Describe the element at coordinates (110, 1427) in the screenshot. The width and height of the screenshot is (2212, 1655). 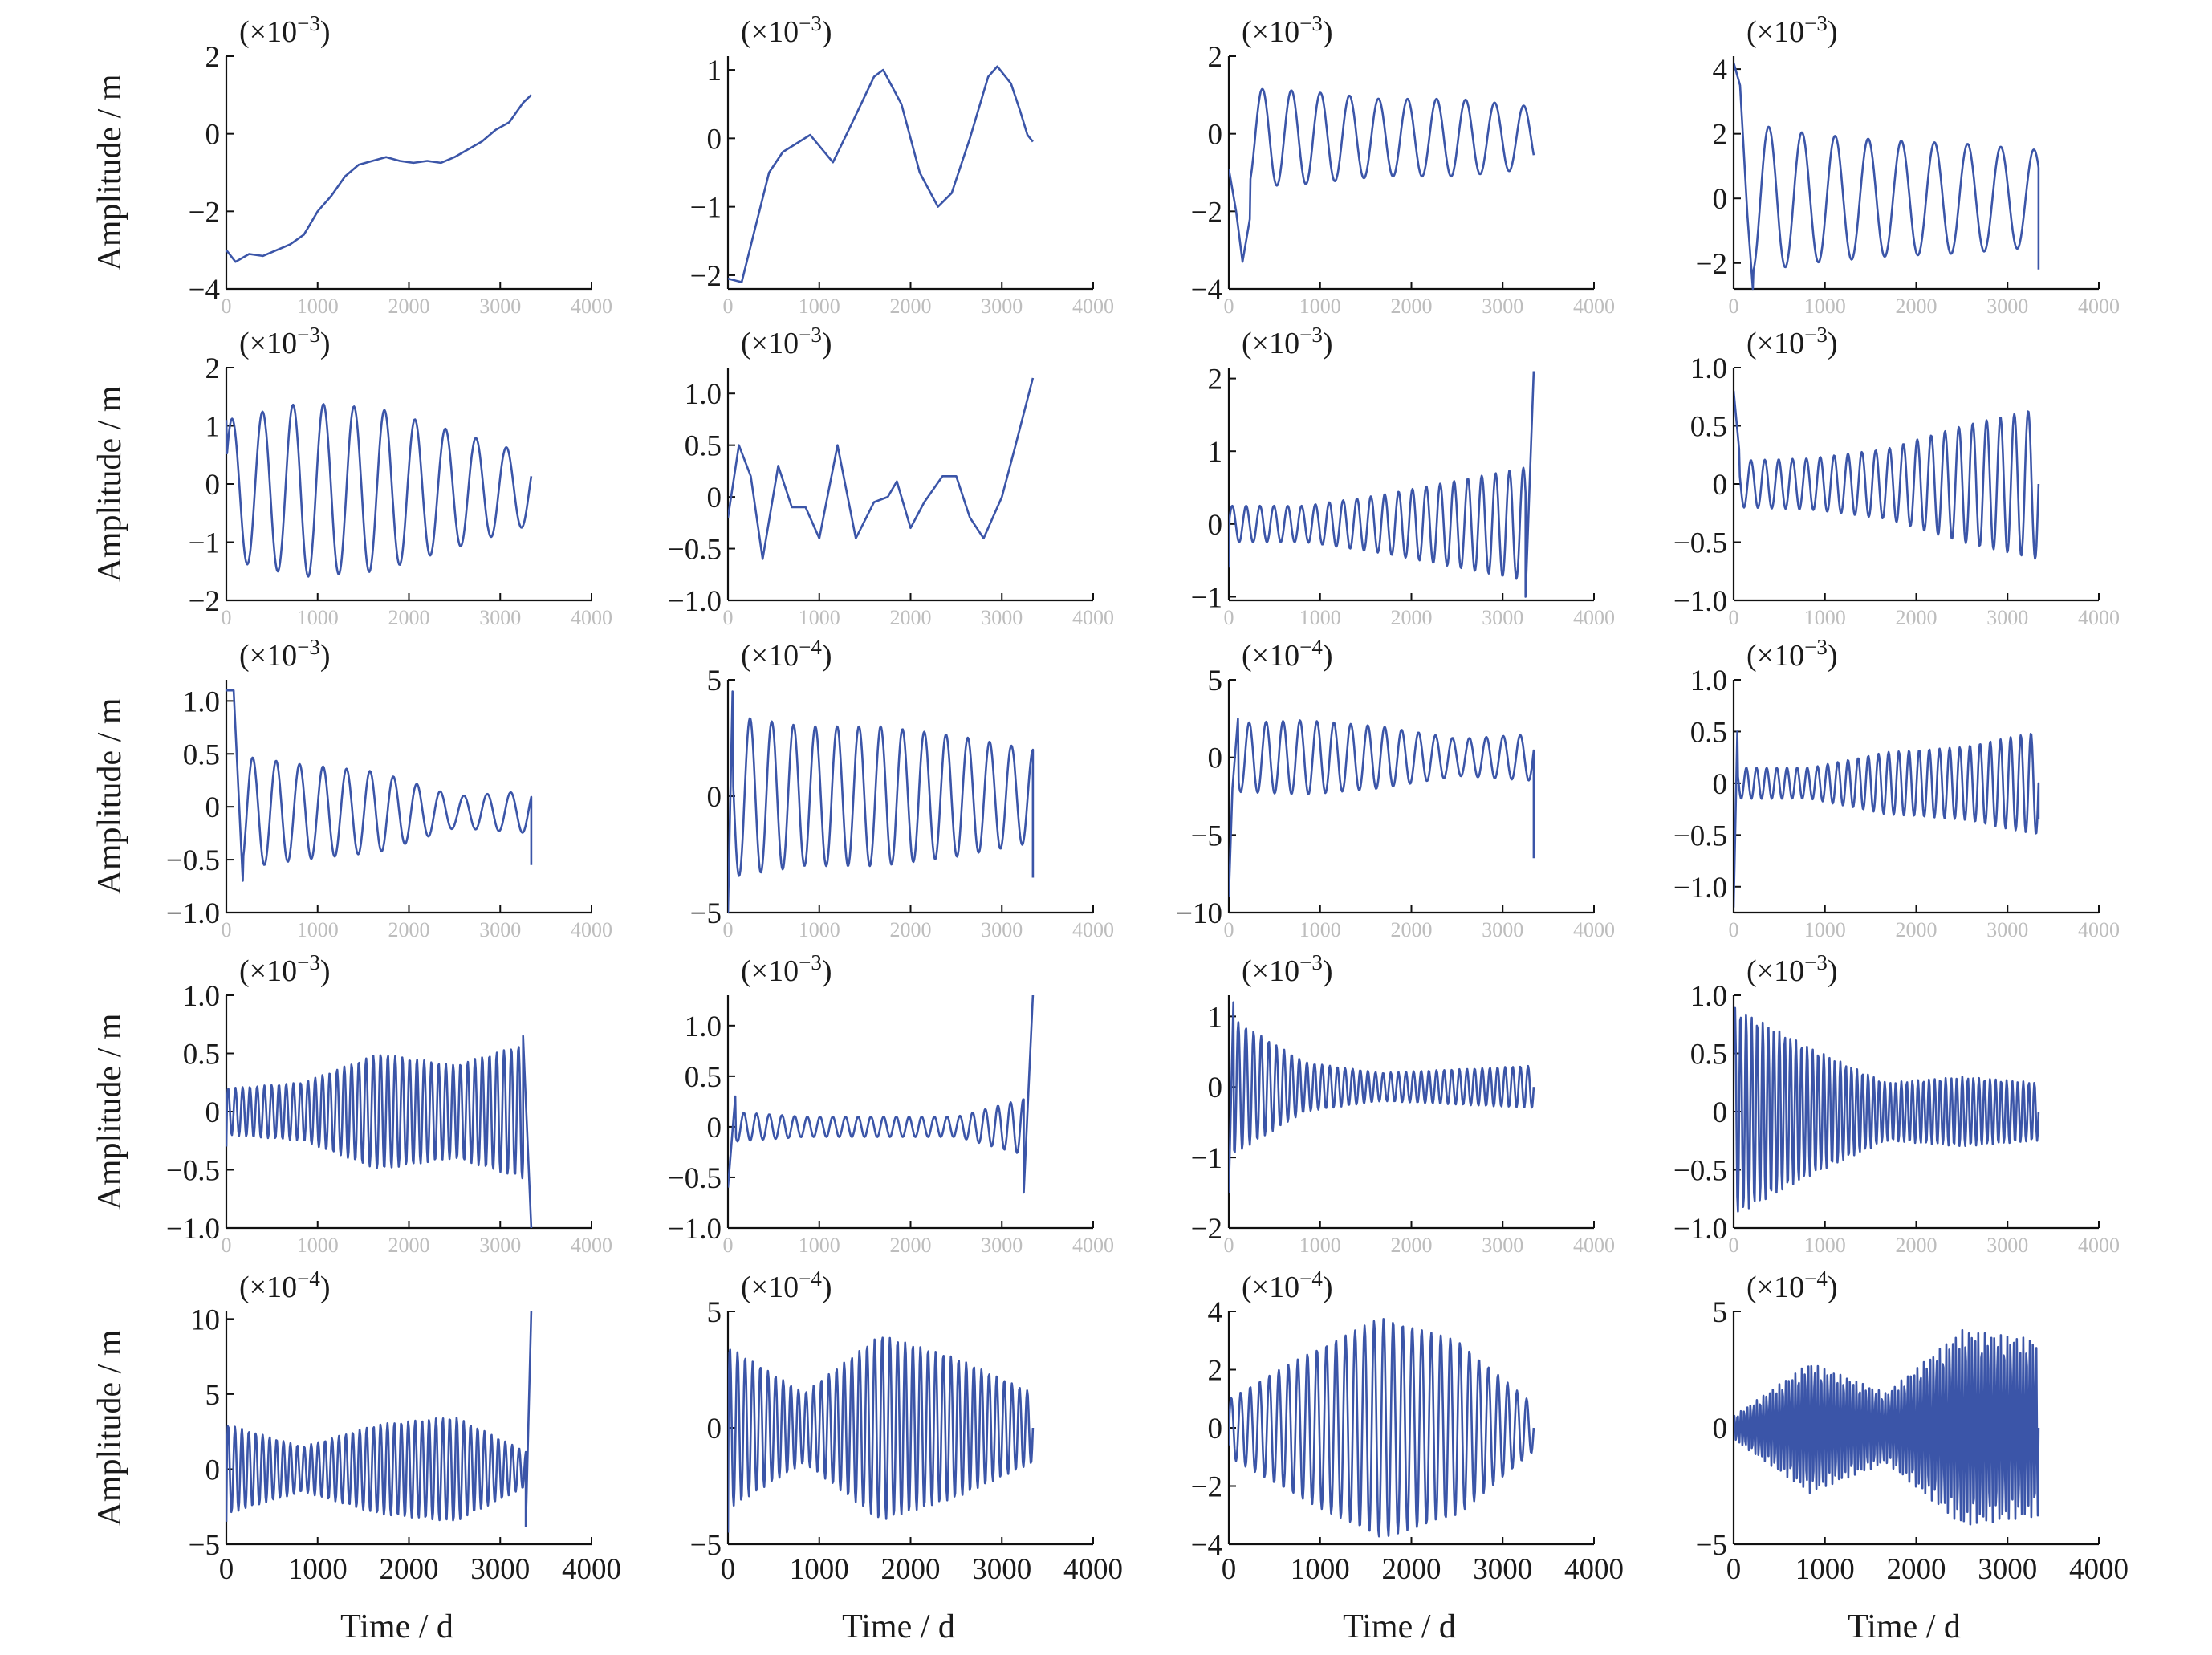
I see `y-axis-label: Amplitude / m` at that location.